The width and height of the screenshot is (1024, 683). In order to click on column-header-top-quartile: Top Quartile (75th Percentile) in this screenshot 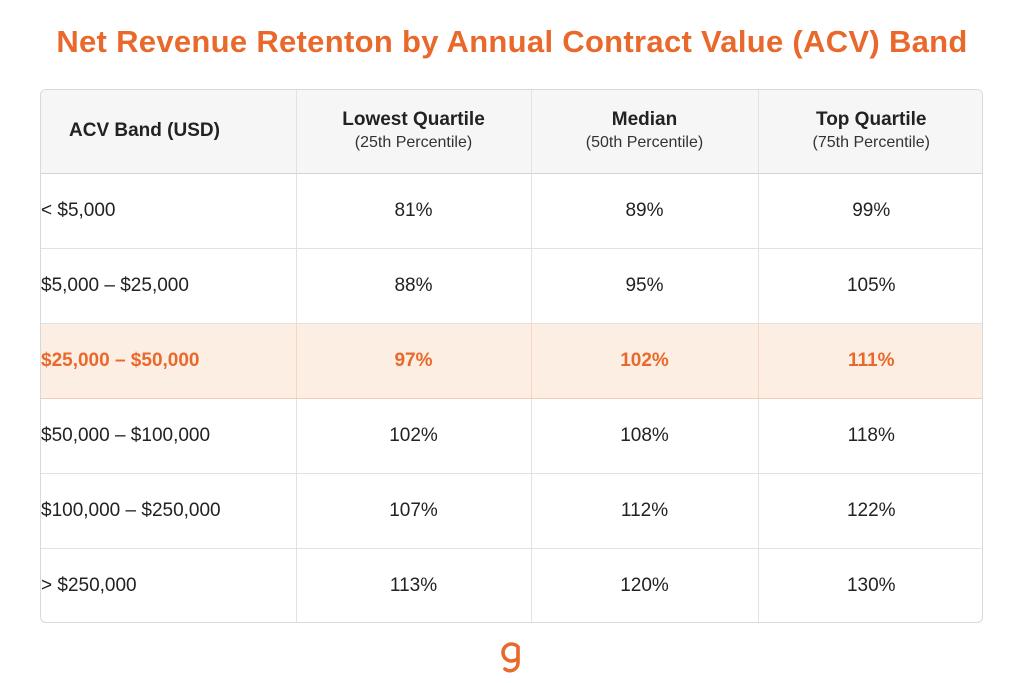, I will do `click(870, 132)`.